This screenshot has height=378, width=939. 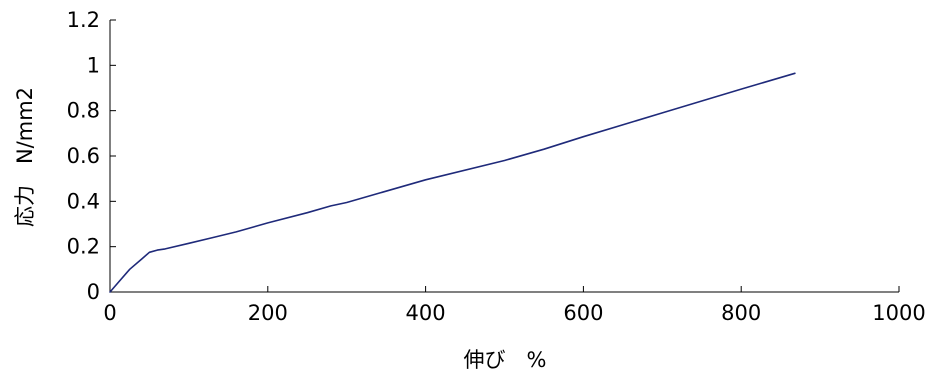 What do you see at coordinates (83, 20) in the screenshot?
I see `y-tick-label: 1.2` at bounding box center [83, 20].